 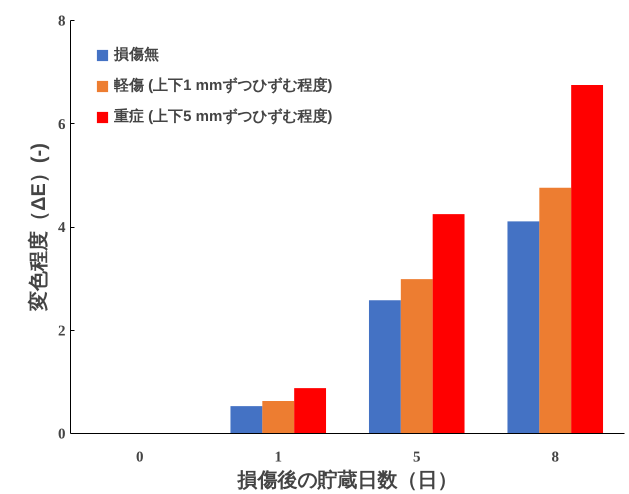 I want to click on legend-label: 損傷無, so click(x=136, y=54).